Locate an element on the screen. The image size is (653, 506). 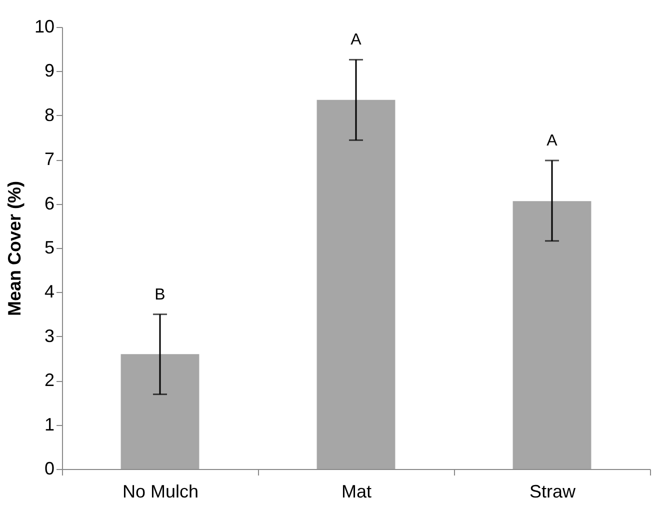
y-tick-label: 0 is located at coordinates (49, 468).